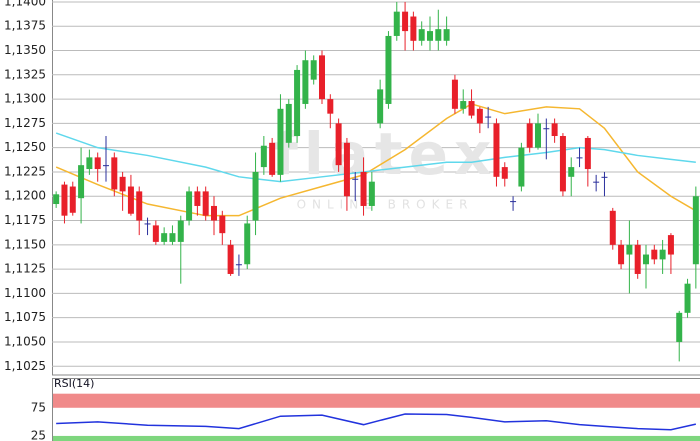 This screenshot has height=441, width=700. Describe the element at coordinates (25, 74) in the screenshot. I see `y-tick-label: 1,1325` at that location.